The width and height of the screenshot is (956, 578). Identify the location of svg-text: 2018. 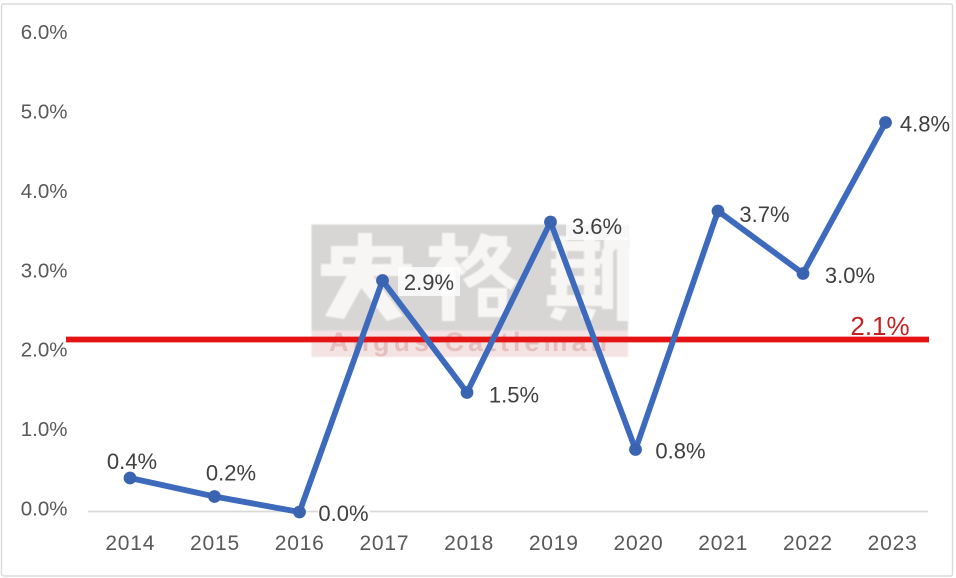
(469, 543).